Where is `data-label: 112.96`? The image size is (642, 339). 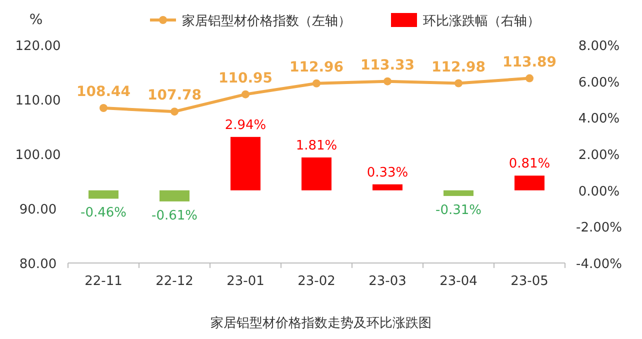
data-label: 112.96 is located at coordinates (316, 67).